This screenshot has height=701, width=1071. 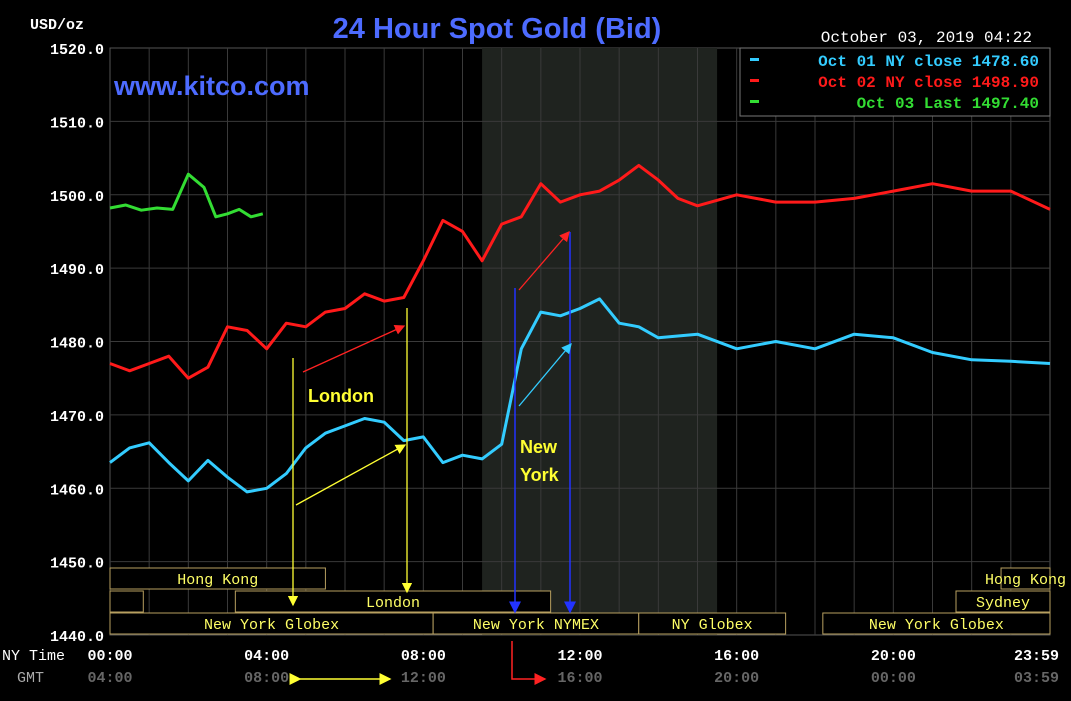 What do you see at coordinates (579, 678) in the screenshot?
I see `gmt-time-tick: 16:00` at bounding box center [579, 678].